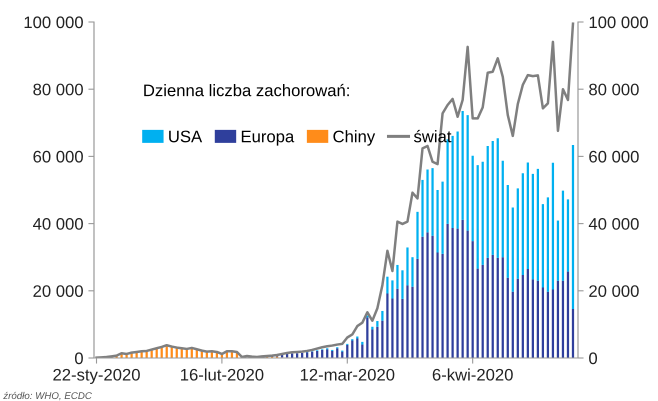 This screenshot has width=658, height=401. Describe the element at coordinates (58, 156) in the screenshot. I see `y-tick-label: 60 000` at that location.